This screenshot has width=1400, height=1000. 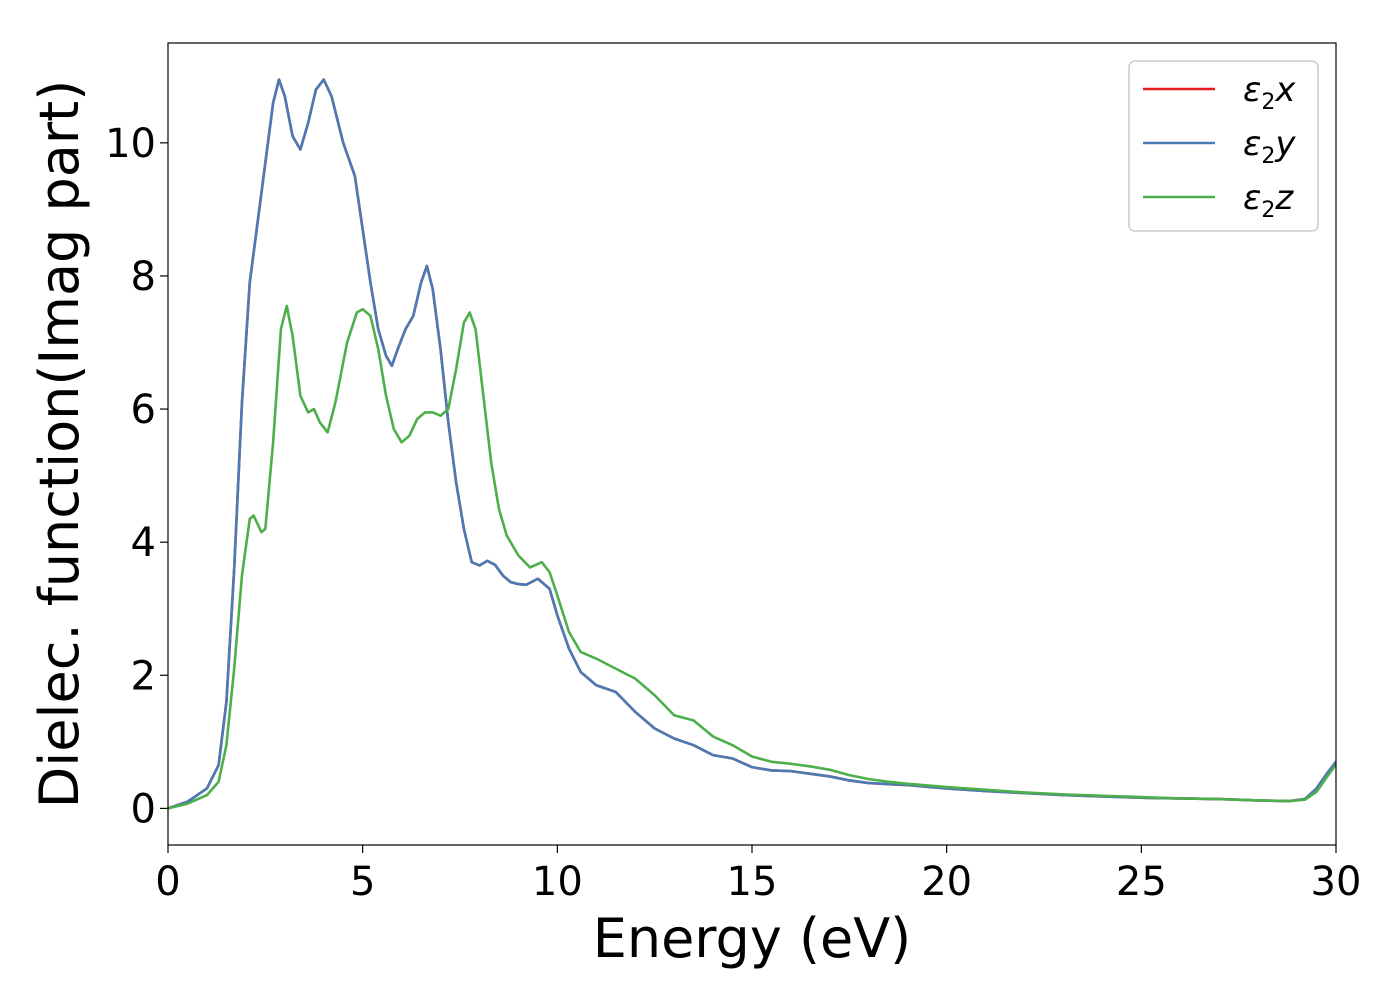 What do you see at coordinates (1268, 200) in the screenshot?
I see `legend-label-z: ε2z` at bounding box center [1268, 200].